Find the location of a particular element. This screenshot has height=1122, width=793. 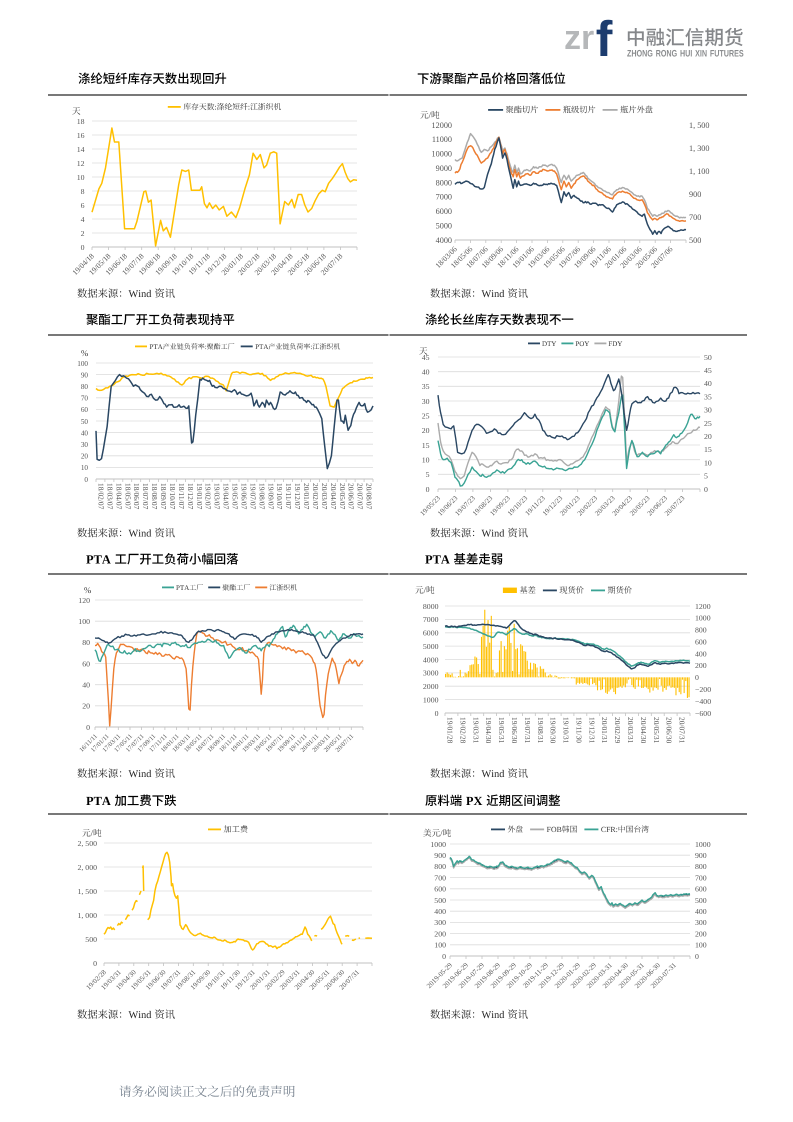

svg-text: 8 is located at coordinates (83, 191).